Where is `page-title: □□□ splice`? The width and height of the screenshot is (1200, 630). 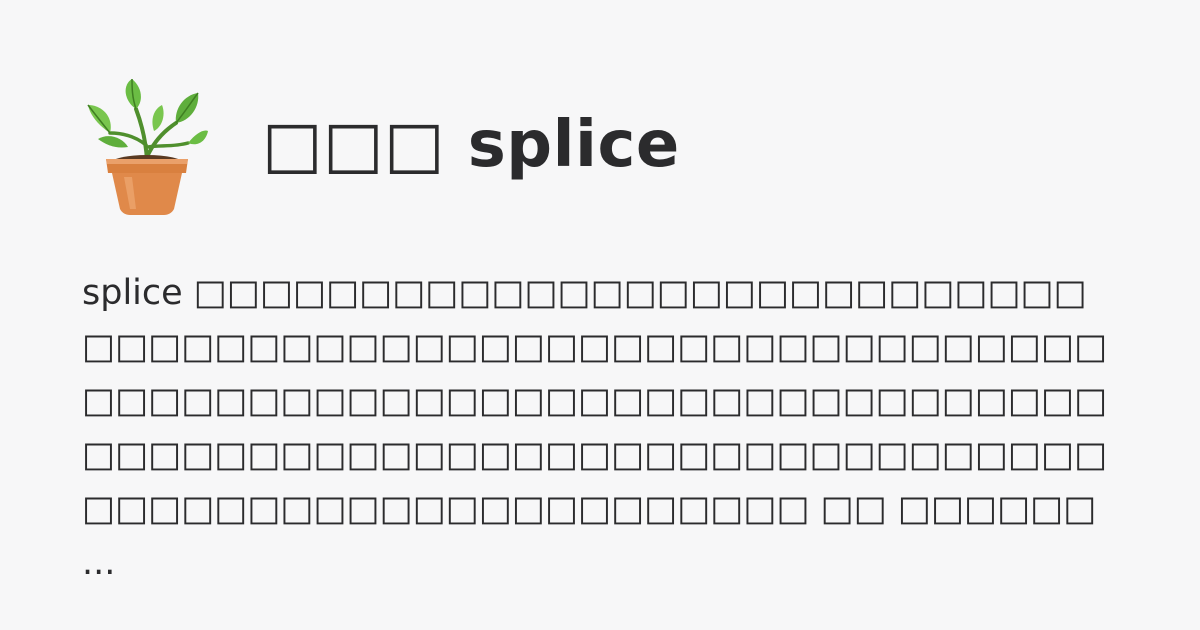 page-title: □□□ splice is located at coordinates (471, 145).